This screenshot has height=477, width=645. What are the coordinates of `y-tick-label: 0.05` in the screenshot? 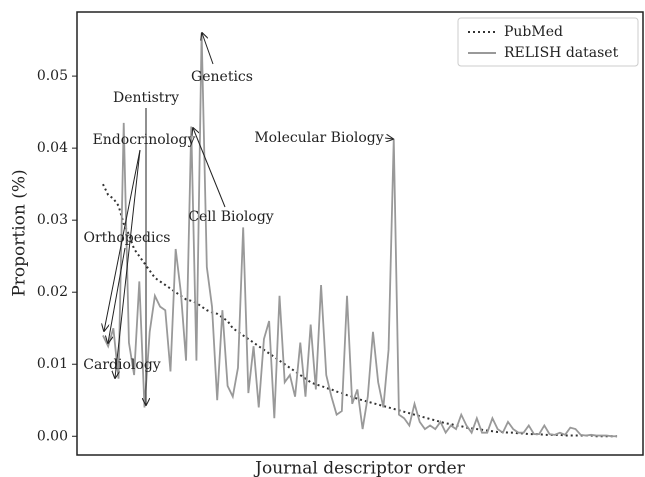 It's located at (52, 76).